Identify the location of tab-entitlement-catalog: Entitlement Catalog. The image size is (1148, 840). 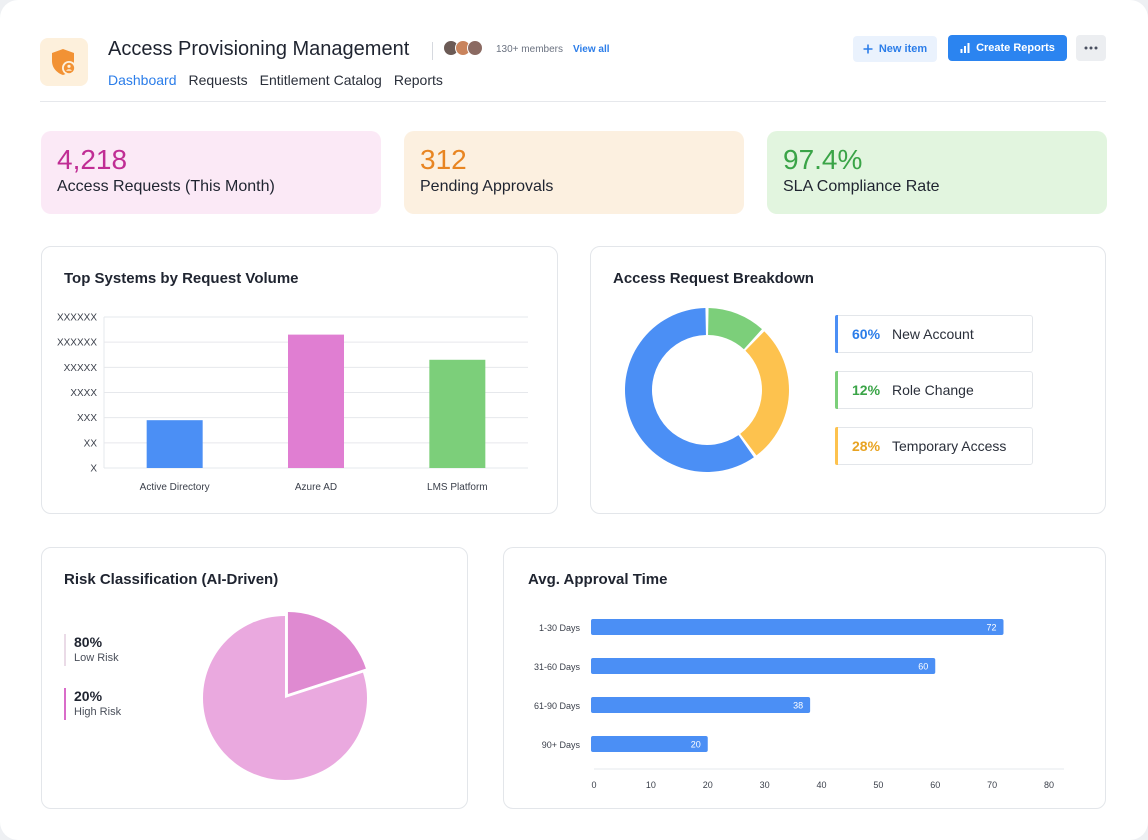
(320, 80).